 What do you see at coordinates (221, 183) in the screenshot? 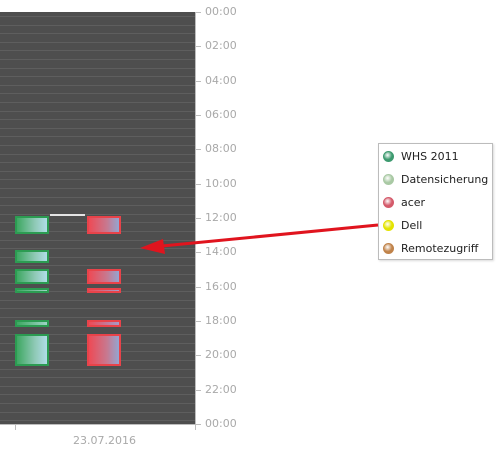
I see `y-axis-tick-label: 10:00` at bounding box center [221, 183].